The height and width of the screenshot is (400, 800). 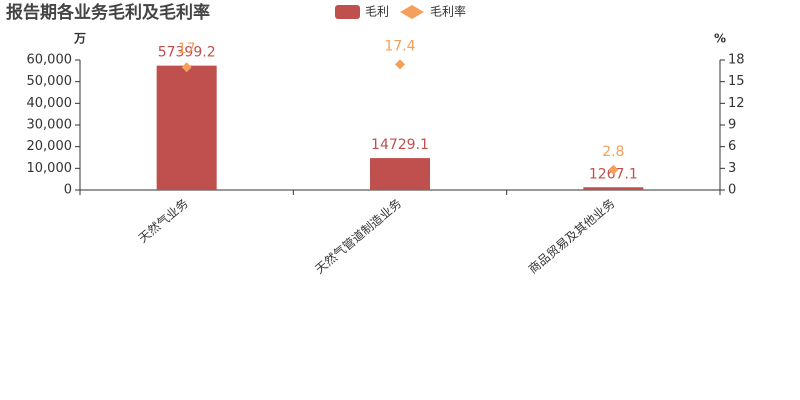 What do you see at coordinates (732, 190) in the screenshot?
I see `y2-tick-label: 0` at bounding box center [732, 190].